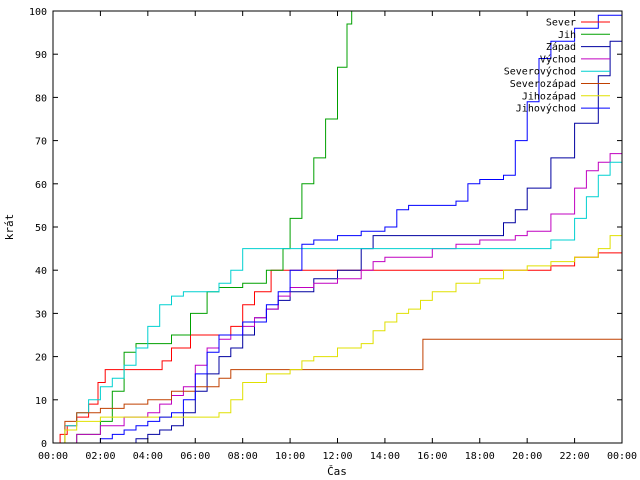  What do you see at coordinates (558, 59) in the screenshot?
I see `legend-label: Východ` at bounding box center [558, 59].